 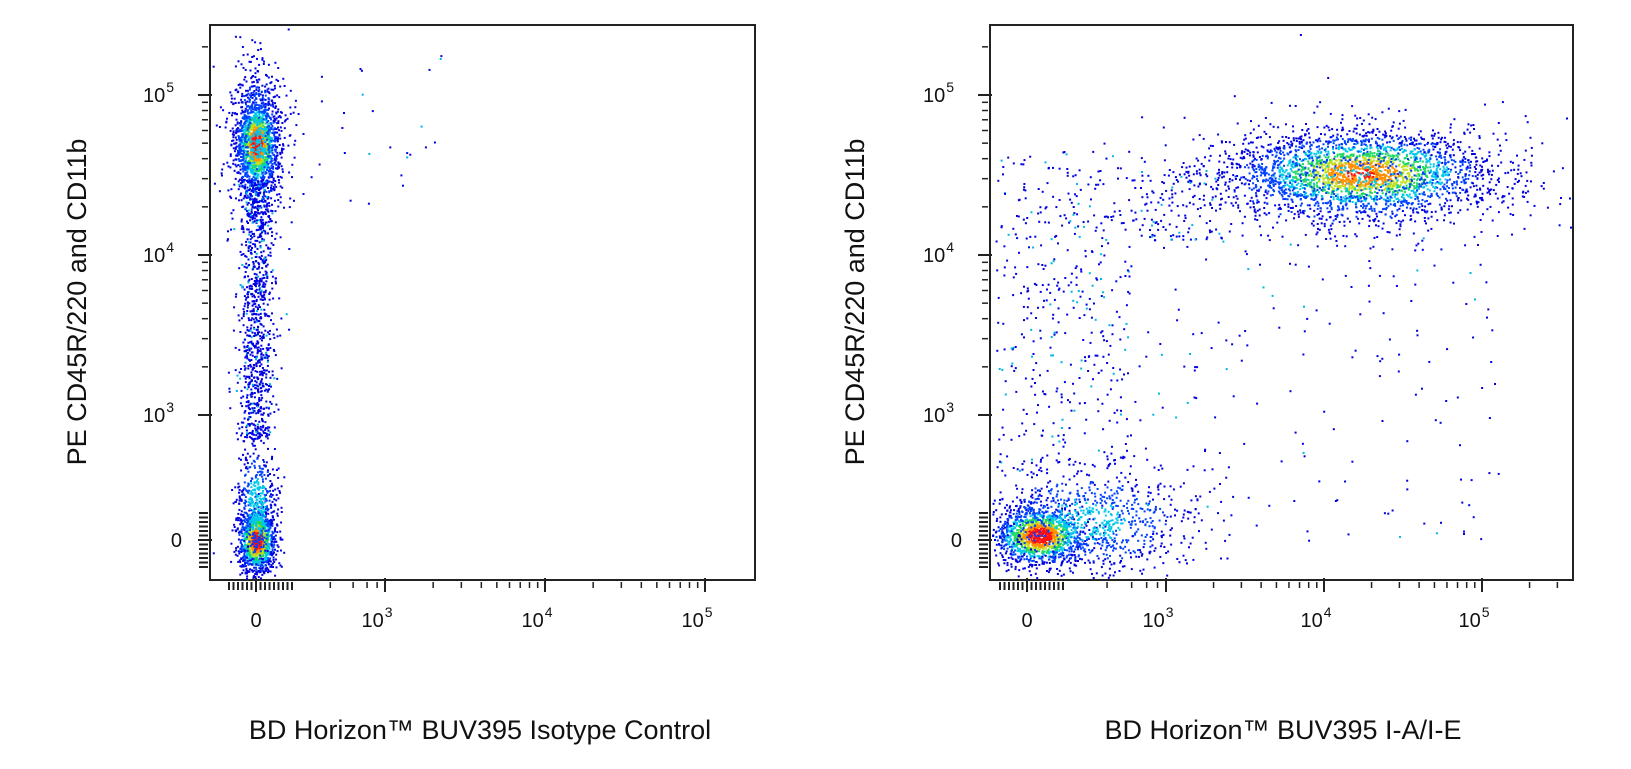 I want to click on x-tick-label: 104, so click(x=536, y=618).